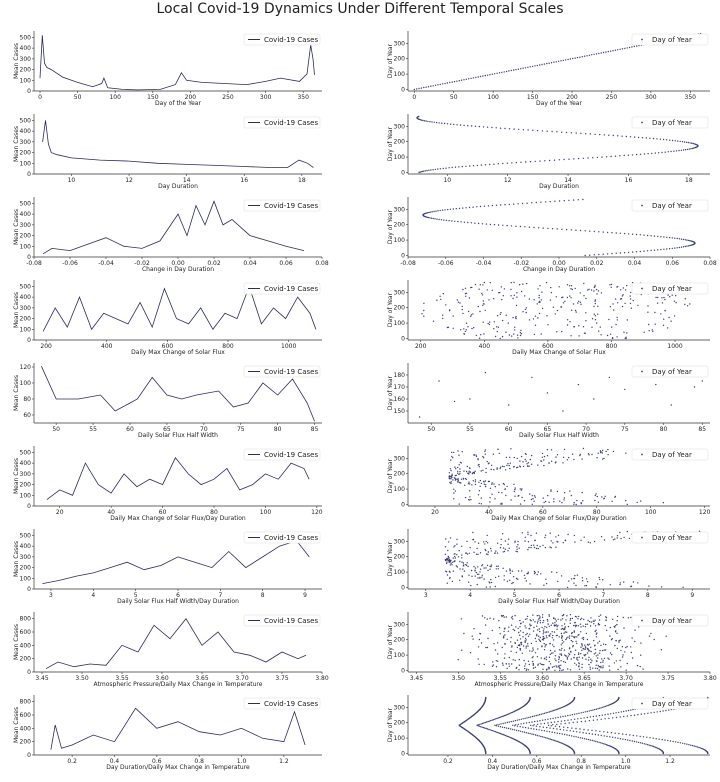 This screenshot has width=720, height=782. Describe the element at coordinates (651, 512) in the screenshot. I see `x-tick-label: 100` at that location.